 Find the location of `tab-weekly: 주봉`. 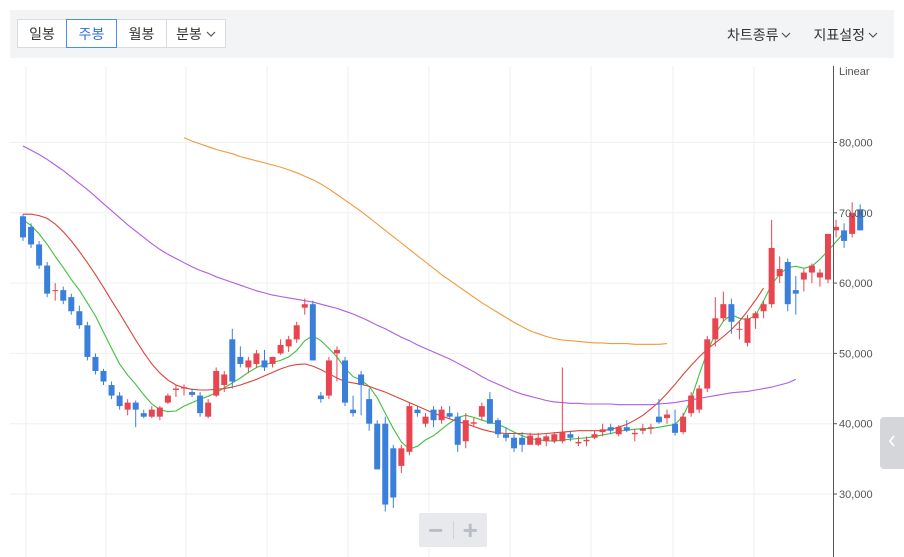

tab-weekly: 주봉 is located at coordinates (91, 33).